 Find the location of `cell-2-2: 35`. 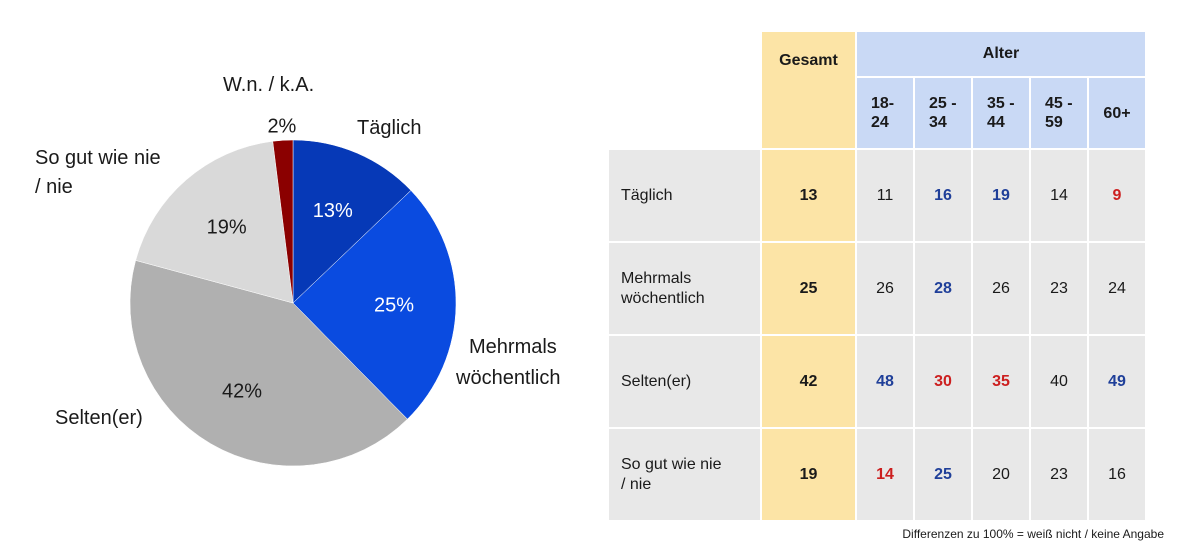

cell-2-2: 35 is located at coordinates (1001, 381).